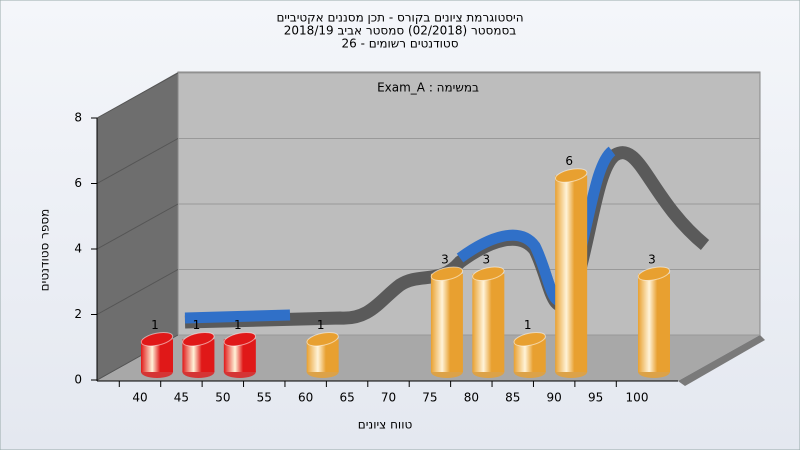 Image resolution: width=800 pixels, height=450 pixels. What do you see at coordinates (637, 398) in the screenshot?
I see `x-tick-label: 100` at bounding box center [637, 398].